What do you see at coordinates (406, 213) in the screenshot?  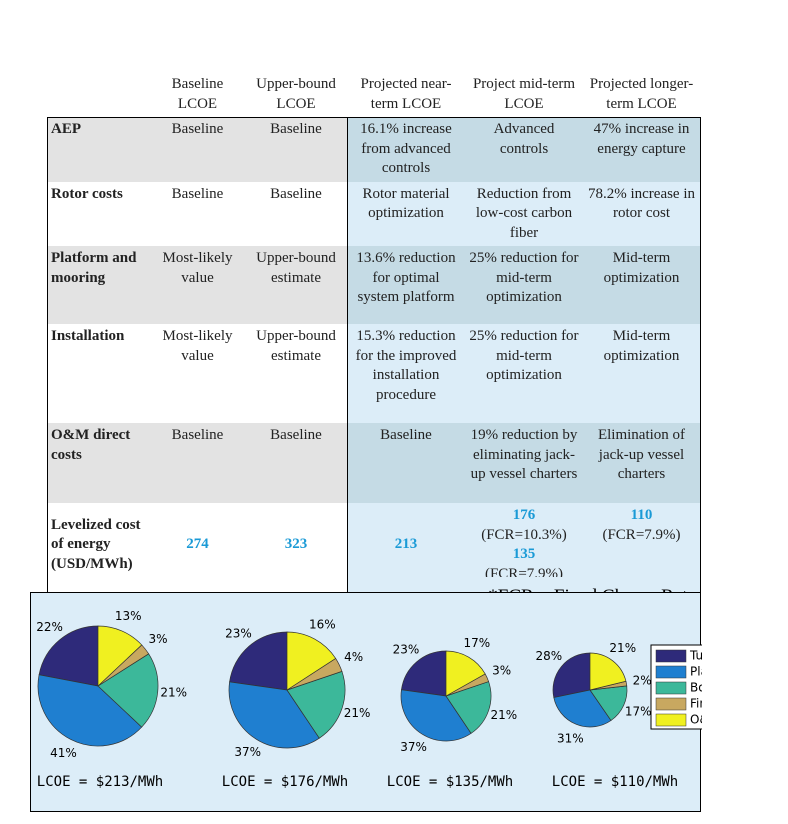 I see `cell: Rotor material optimization` at bounding box center [406, 213].